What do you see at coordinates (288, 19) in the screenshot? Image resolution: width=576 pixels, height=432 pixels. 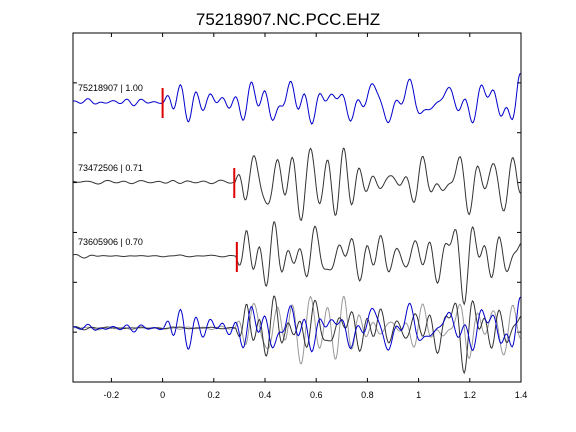 I see `chart-title: 75218907.NC.PCC.EHZ` at bounding box center [288, 19].